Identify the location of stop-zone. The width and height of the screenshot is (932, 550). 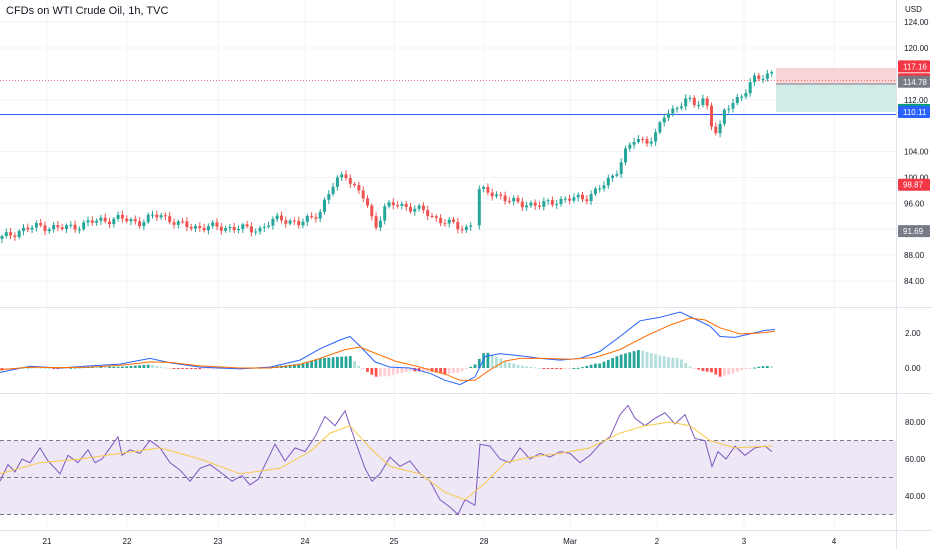
(836, 76).